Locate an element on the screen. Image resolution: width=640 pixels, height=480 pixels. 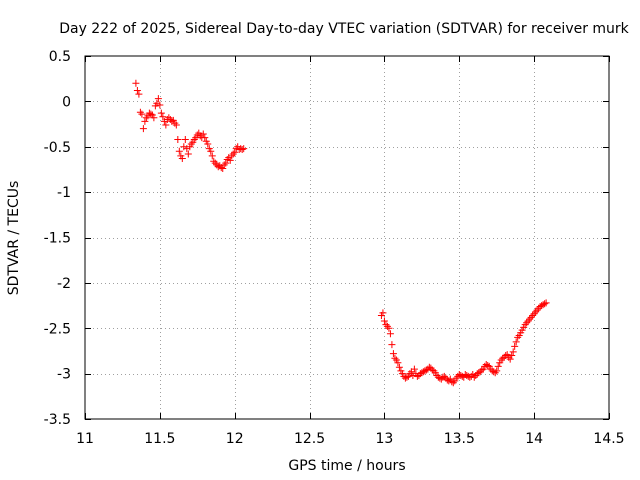
x-tick-label: 14 is located at coordinates (534, 439).